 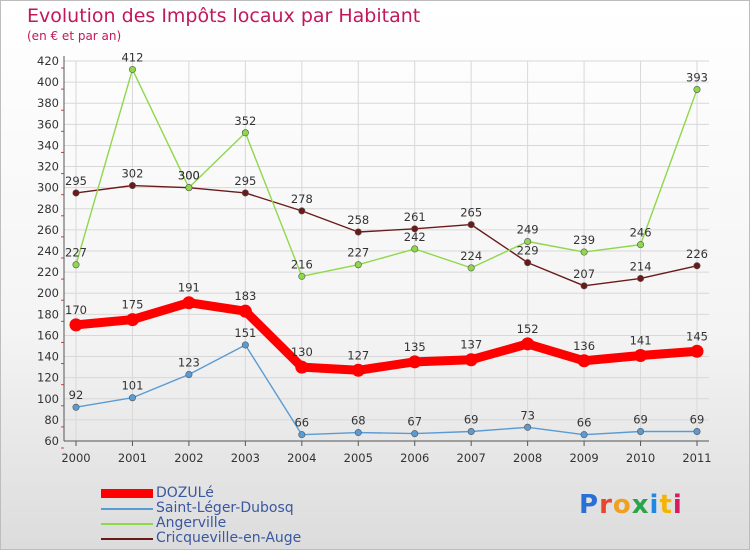 I want to click on series-3-label-0: 170, so click(x=76, y=310).